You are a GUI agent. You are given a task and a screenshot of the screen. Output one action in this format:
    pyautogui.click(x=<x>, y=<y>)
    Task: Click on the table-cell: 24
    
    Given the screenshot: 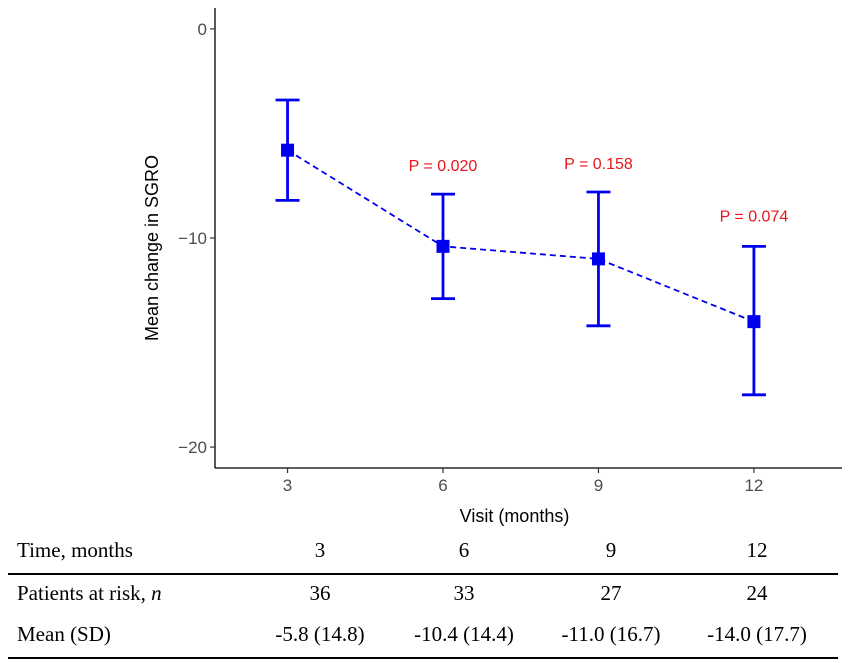 What is the action you would take?
    pyautogui.click(x=757, y=593)
    